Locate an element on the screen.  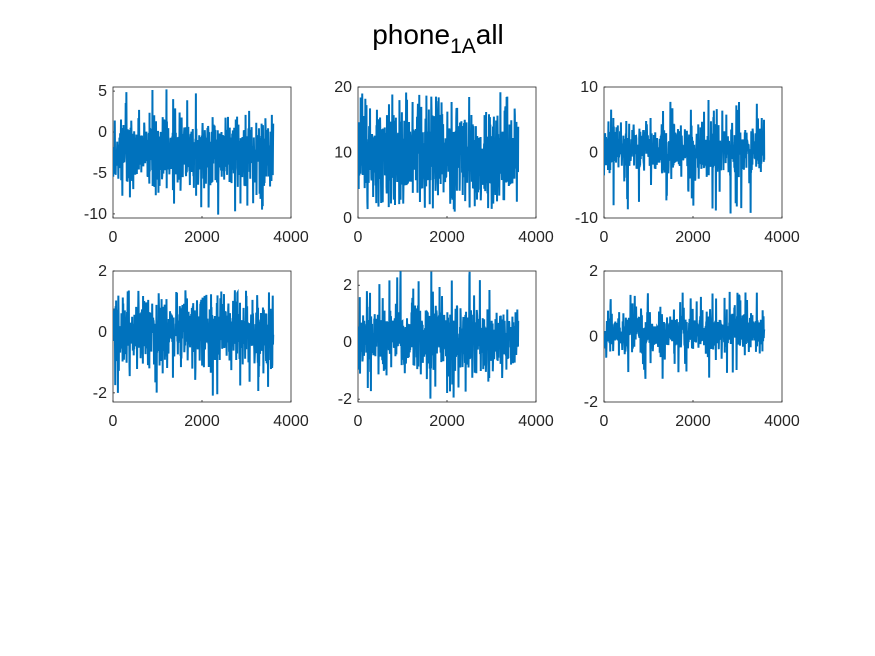
subplot-1: 0 2000 4000 -10 -5 0 5 is located at coordinates (196, 164).